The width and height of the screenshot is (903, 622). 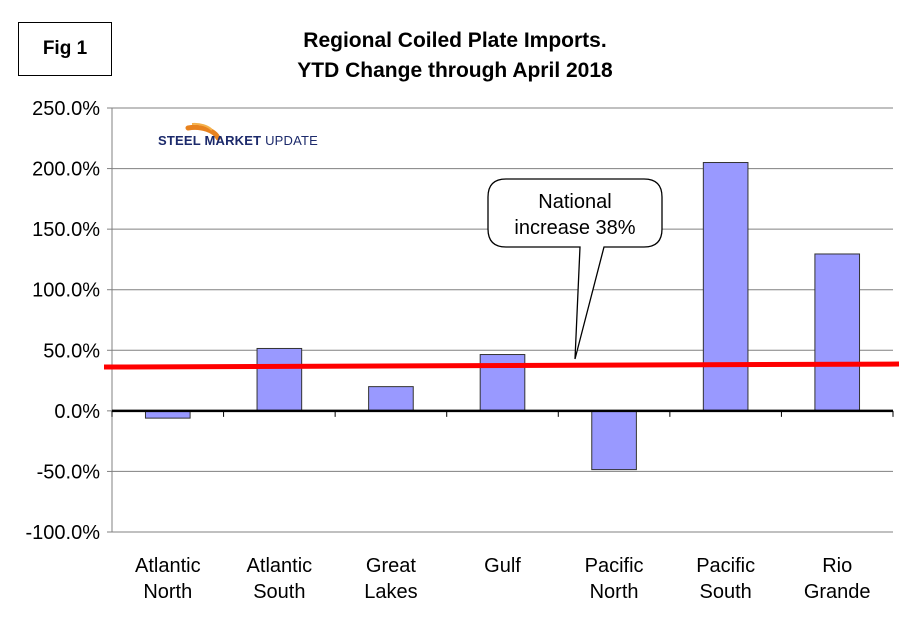 I want to click on x-tick-label: Rio, so click(x=837, y=566).